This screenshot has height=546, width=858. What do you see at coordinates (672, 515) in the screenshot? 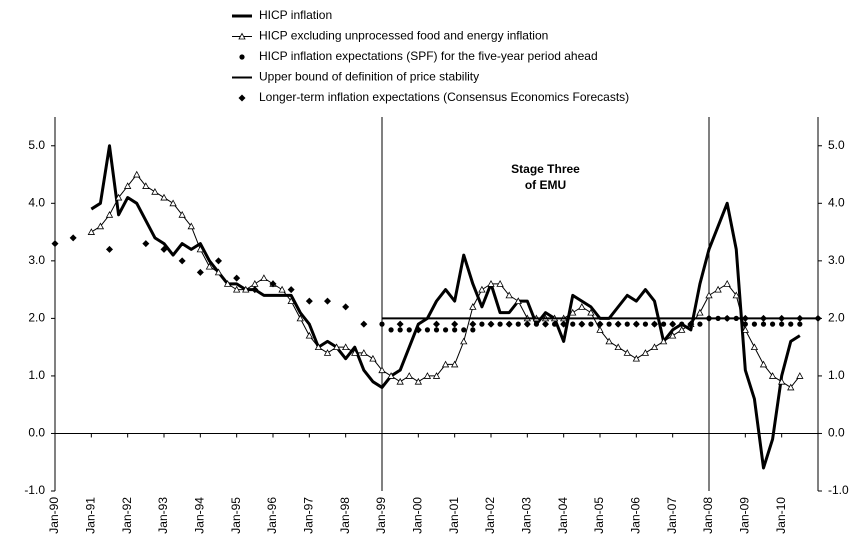
I see `x-tick-label: Jan-07` at bounding box center [672, 515].